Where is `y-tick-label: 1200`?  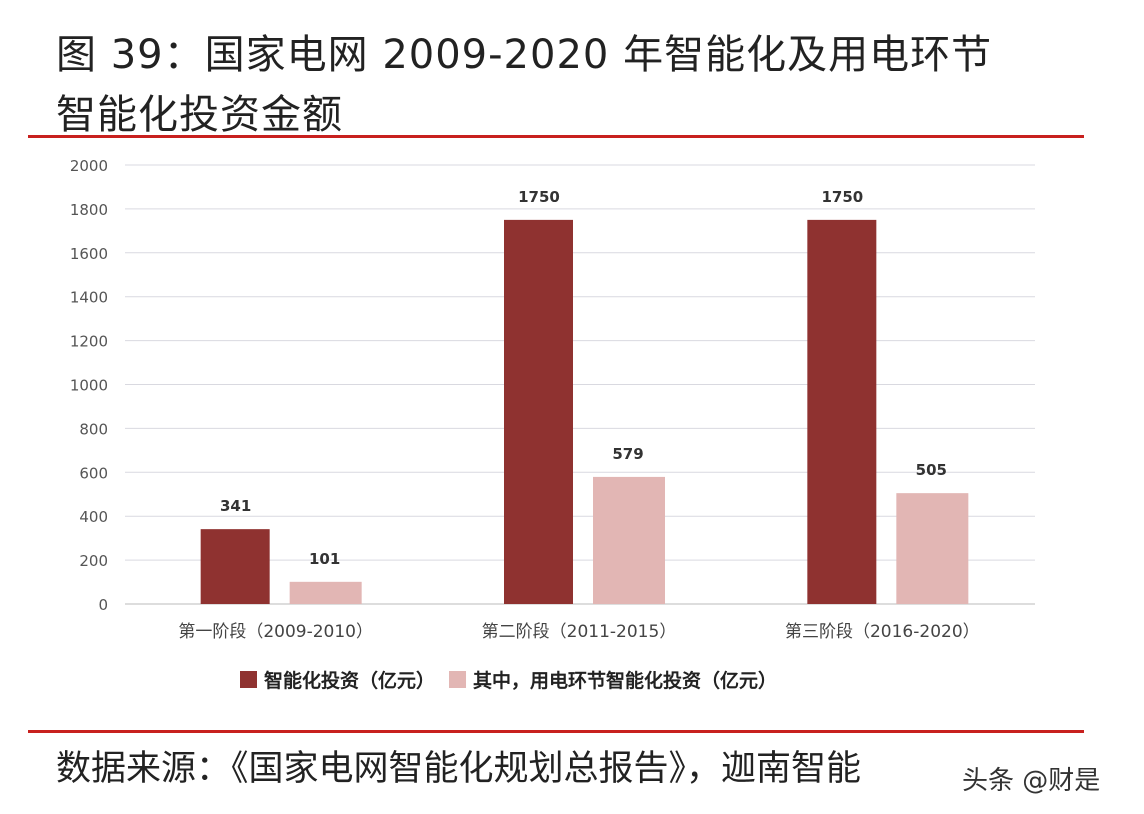
y-tick-label: 1200 is located at coordinates (89, 342).